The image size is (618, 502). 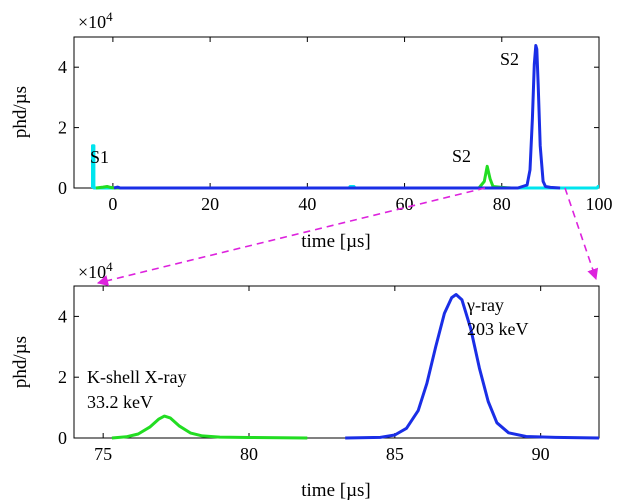 What do you see at coordinates (210, 204) in the screenshot?
I see `x-tick-label: 20` at bounding box center [210, 204].